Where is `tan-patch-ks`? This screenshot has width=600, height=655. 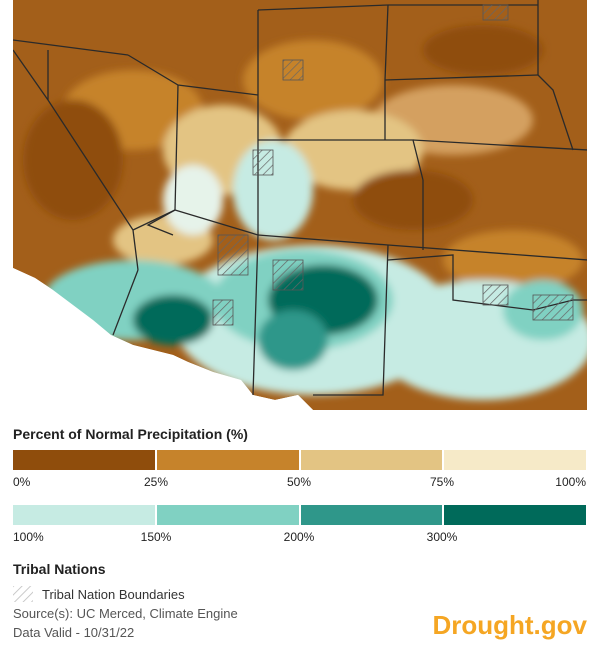 tan-patch-ks is located at coordinates (513, 260).